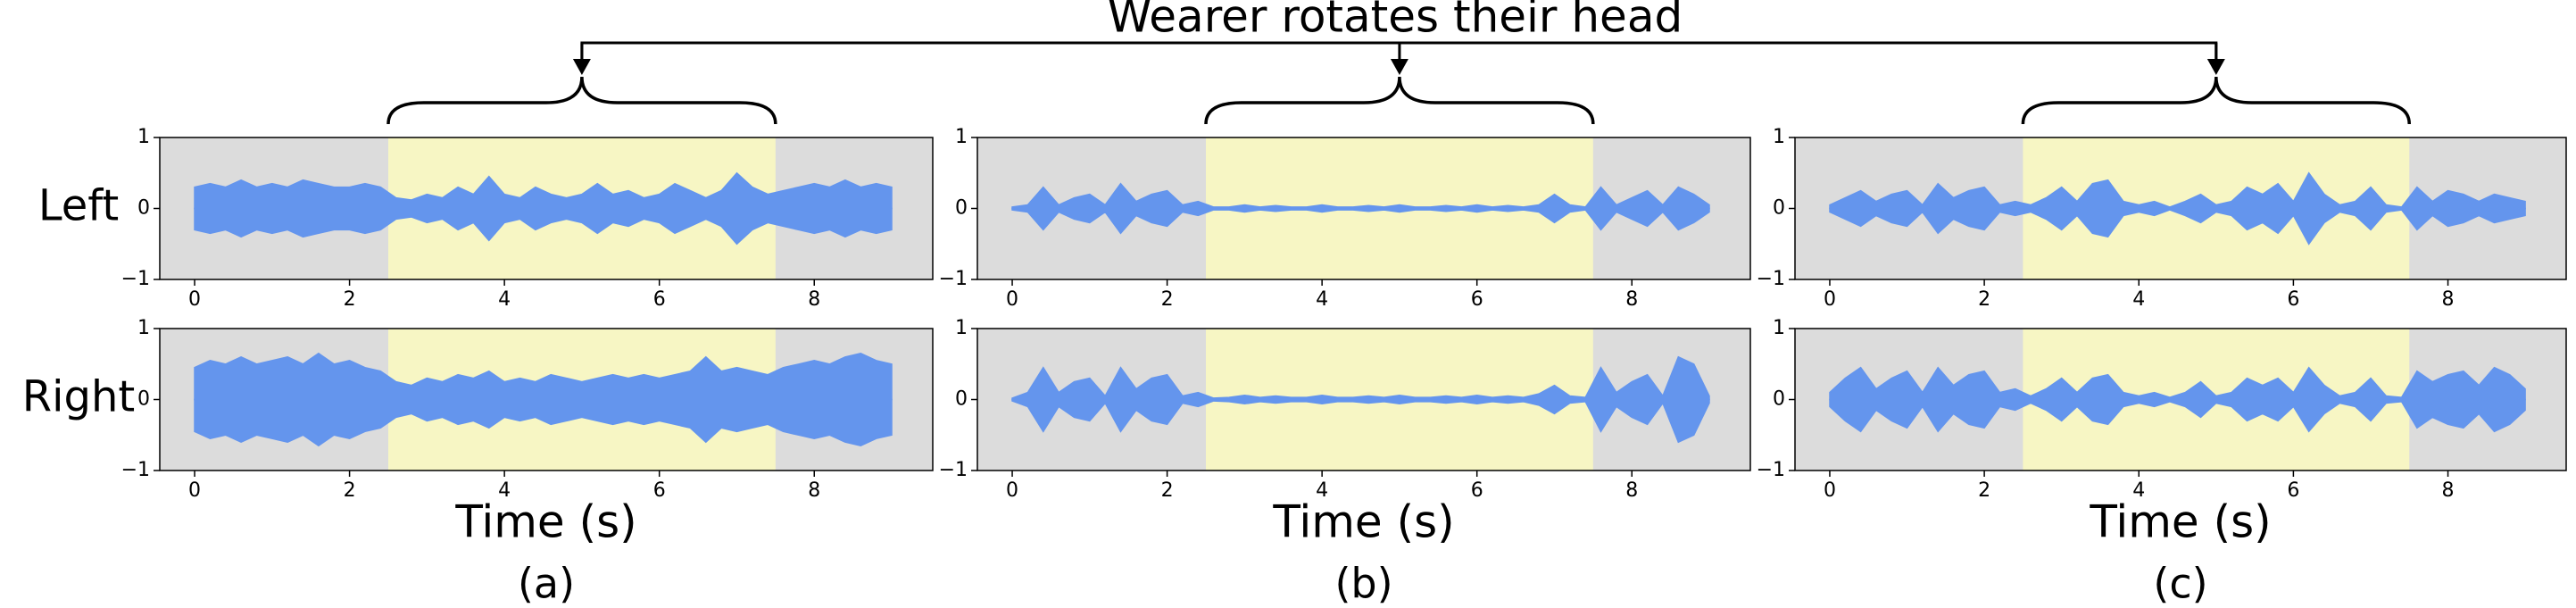 This screenshot has height=608, width=2576. What do you see at coordinates (2180, 584) in the screenshot?
I see `panel-label: (c)` at bounding box center [2180, 584].